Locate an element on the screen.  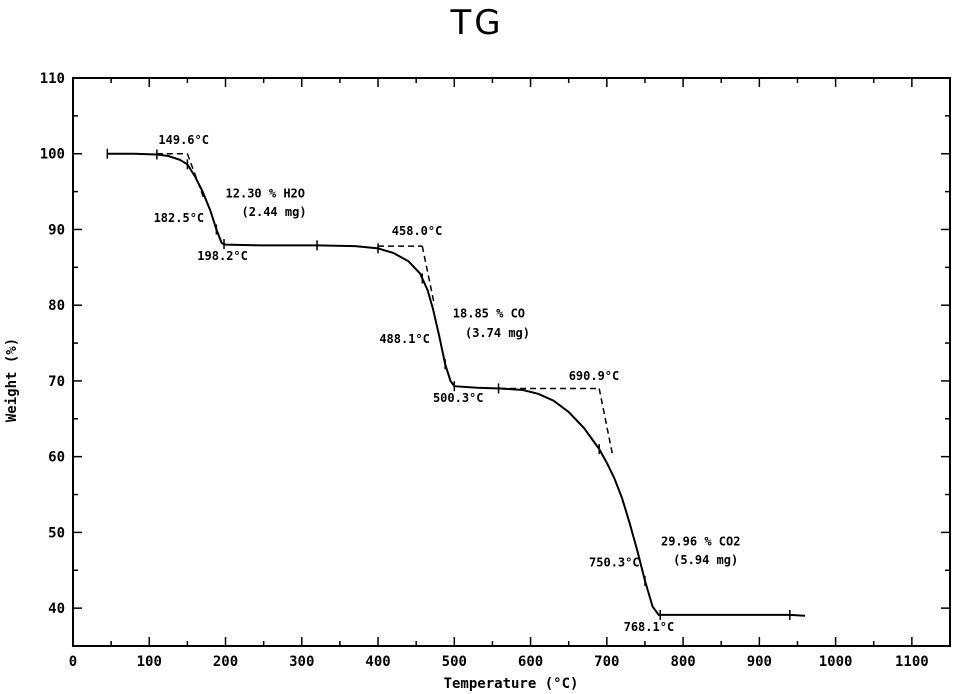
x-tick-label: 100 is located at coordinates (149, 662).